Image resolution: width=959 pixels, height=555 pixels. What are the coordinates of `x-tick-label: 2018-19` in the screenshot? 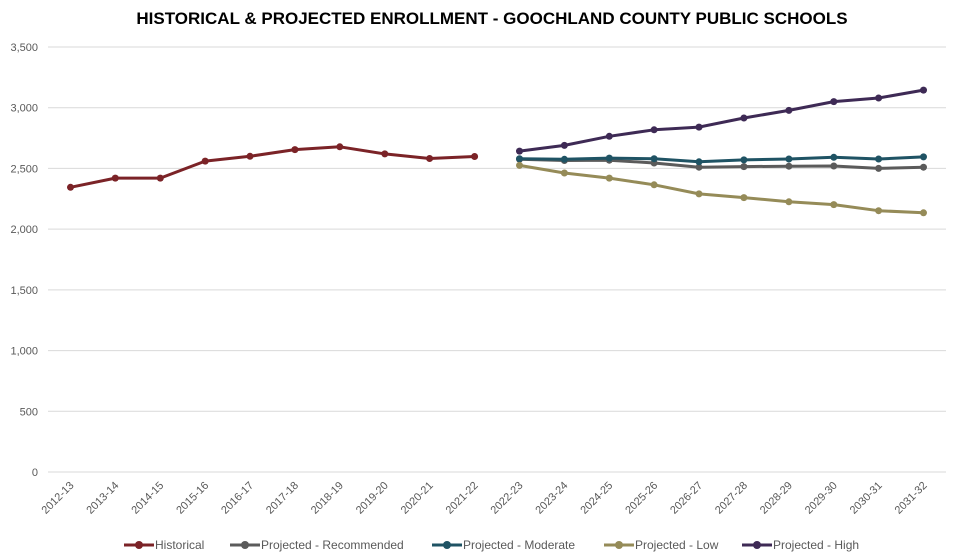 It's located at (327, 498).